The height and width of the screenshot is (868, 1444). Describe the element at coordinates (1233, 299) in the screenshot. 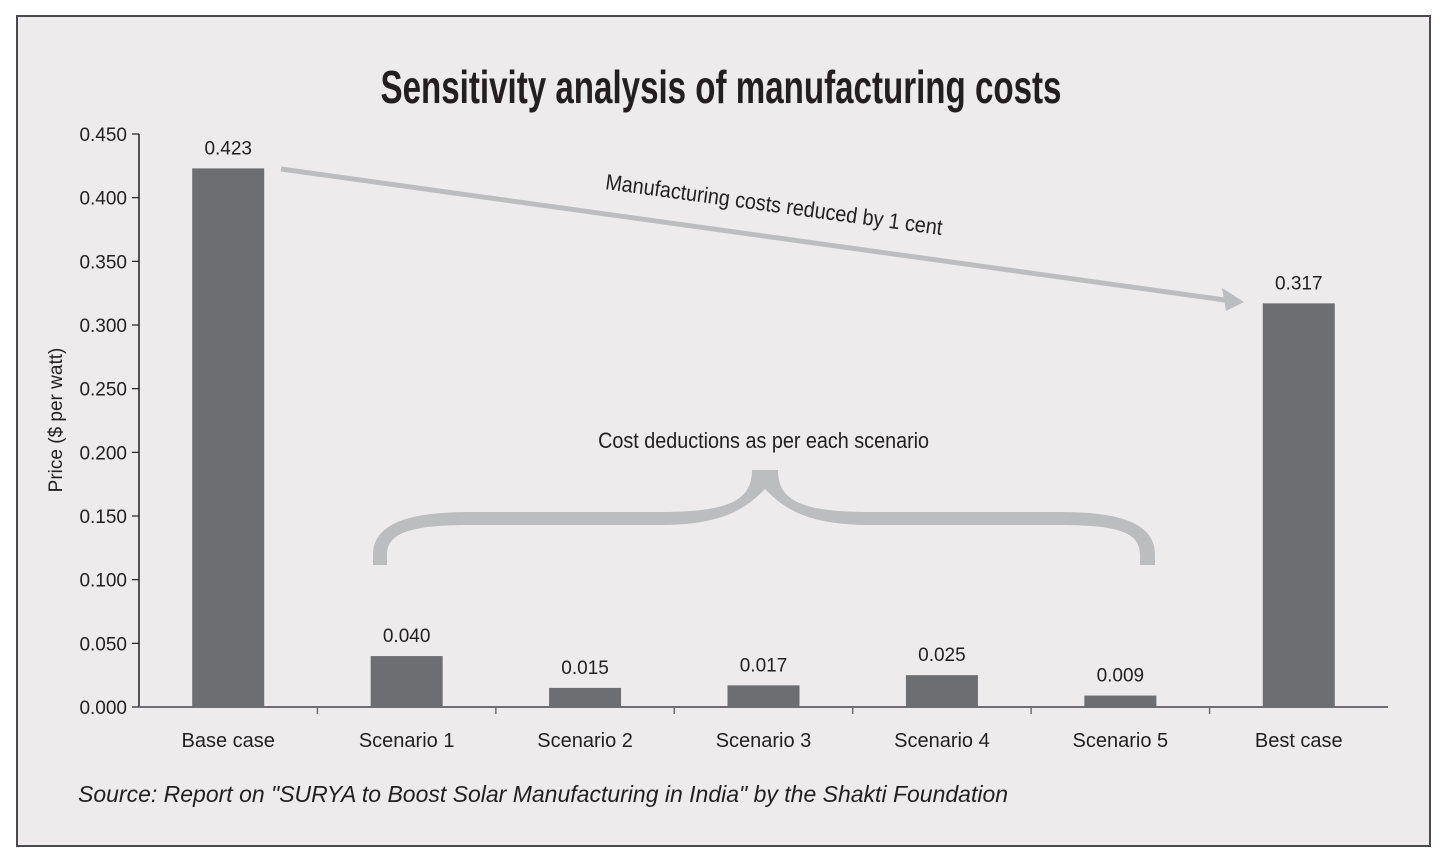

I see `arrow-head-icon` at that location.